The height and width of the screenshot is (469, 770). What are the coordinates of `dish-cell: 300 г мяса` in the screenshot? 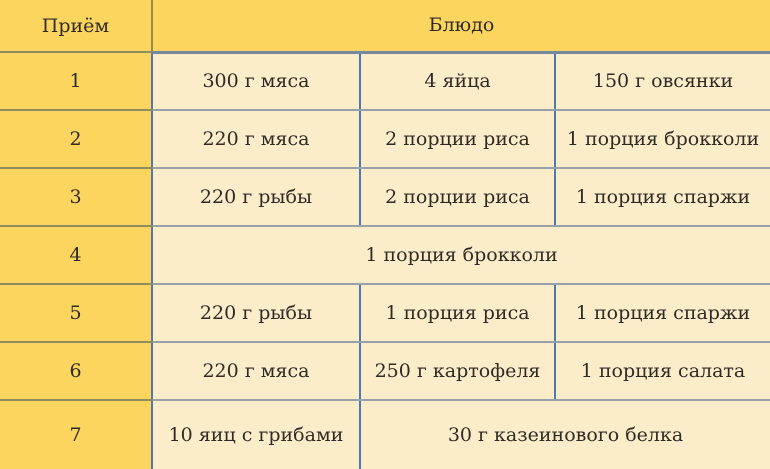 It's located at (256, 80).